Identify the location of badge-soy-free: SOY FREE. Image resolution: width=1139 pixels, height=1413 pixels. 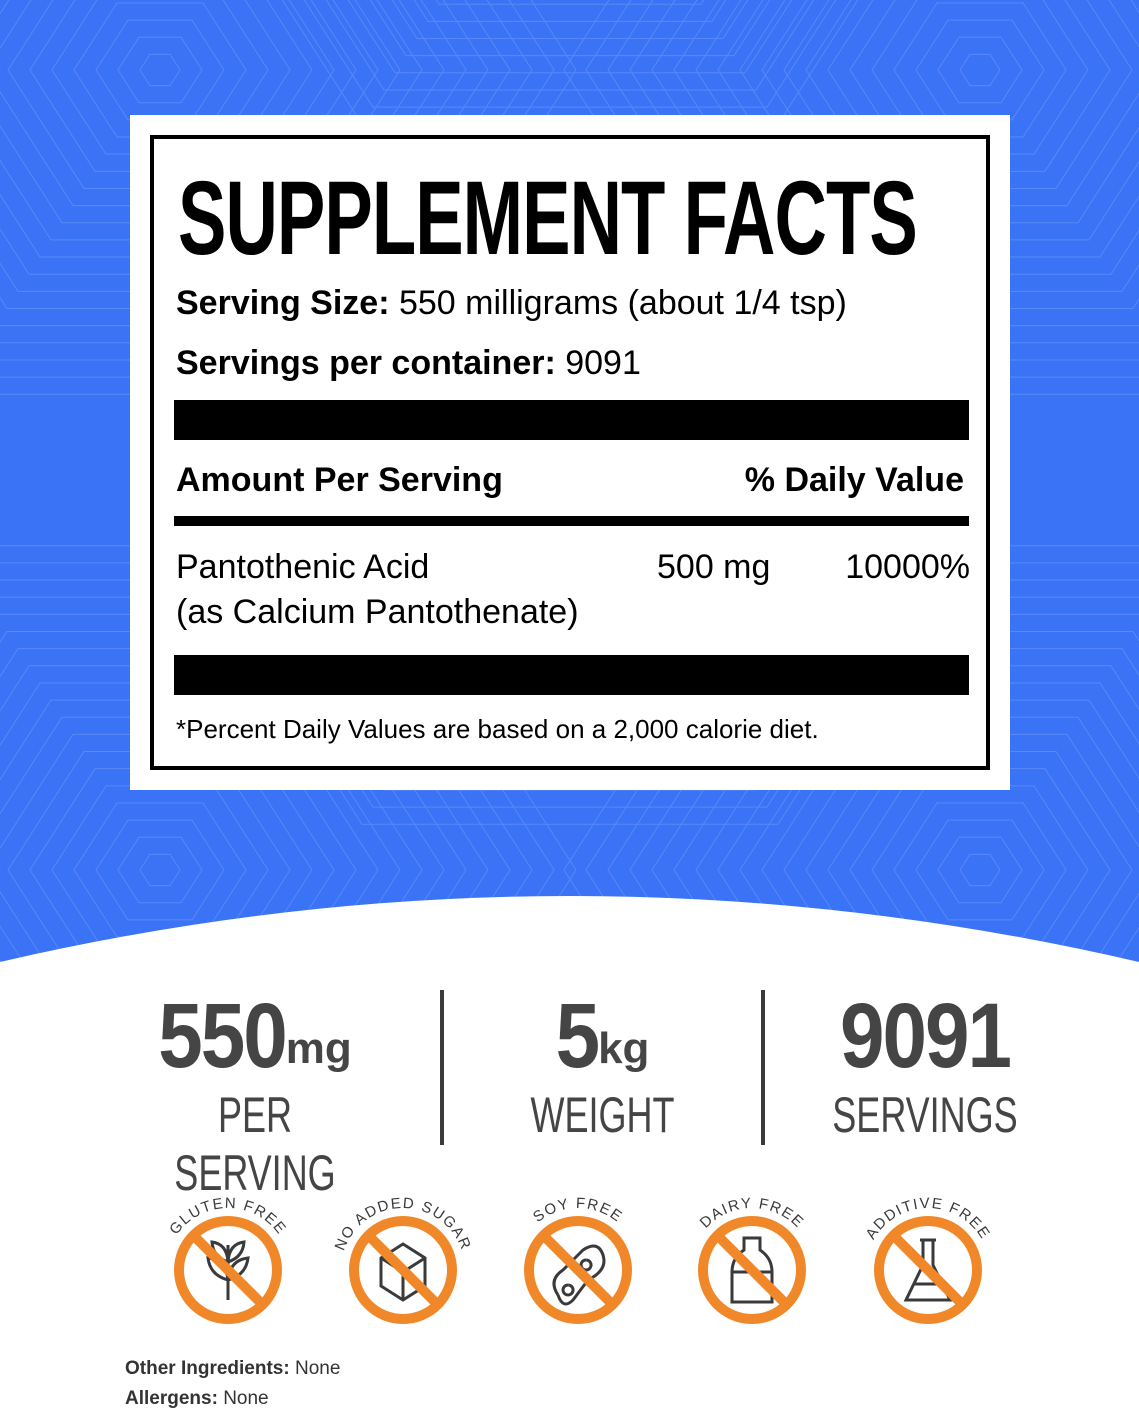
(578, 1259).